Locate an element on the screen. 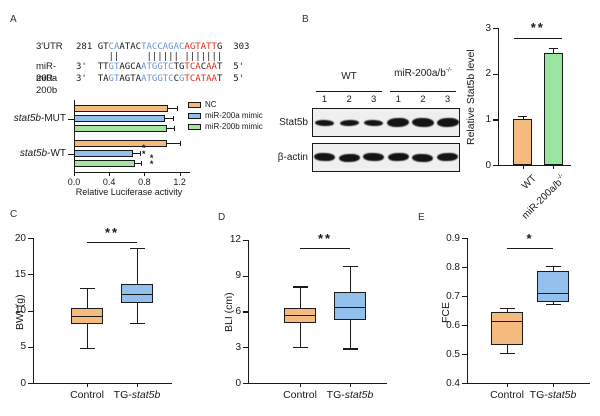 The height and width of the screenshot is (416, 600). y-tick-label: 0.6 is located at coordinates (453, 325).